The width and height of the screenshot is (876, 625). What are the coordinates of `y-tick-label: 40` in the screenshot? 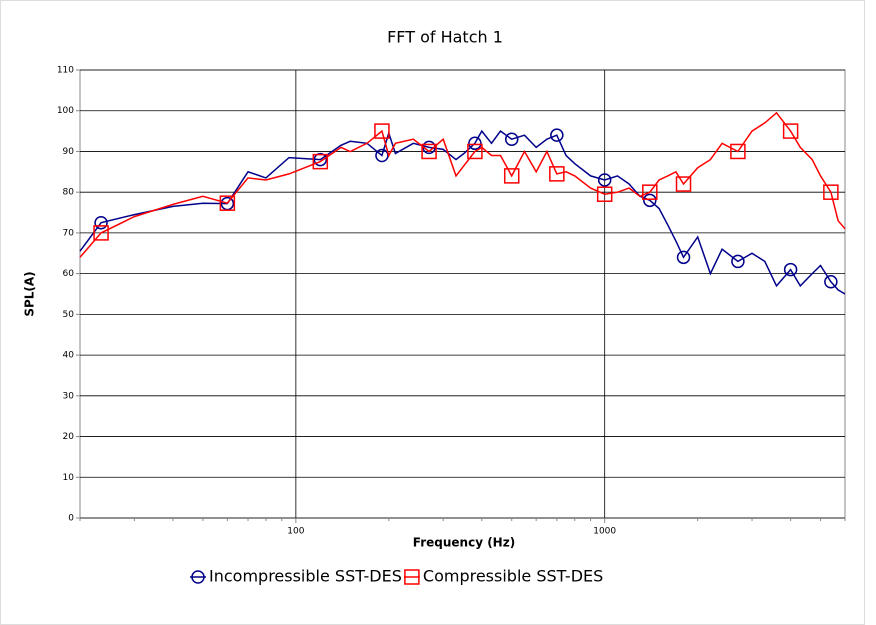 It's located at (69, 356).